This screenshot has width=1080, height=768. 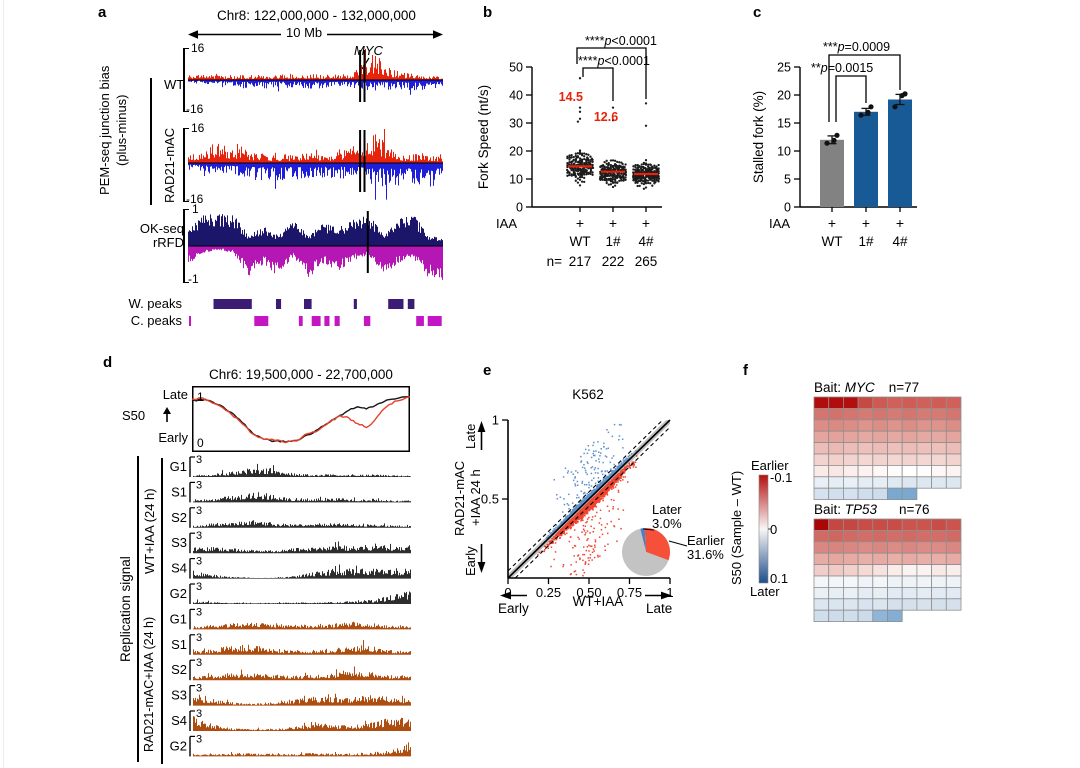 What do you see at coordinates (829, 387) in the screenshot?
I see `heatmap-myc-bait-prefix: Bait:` at bounding box center [829, 387].